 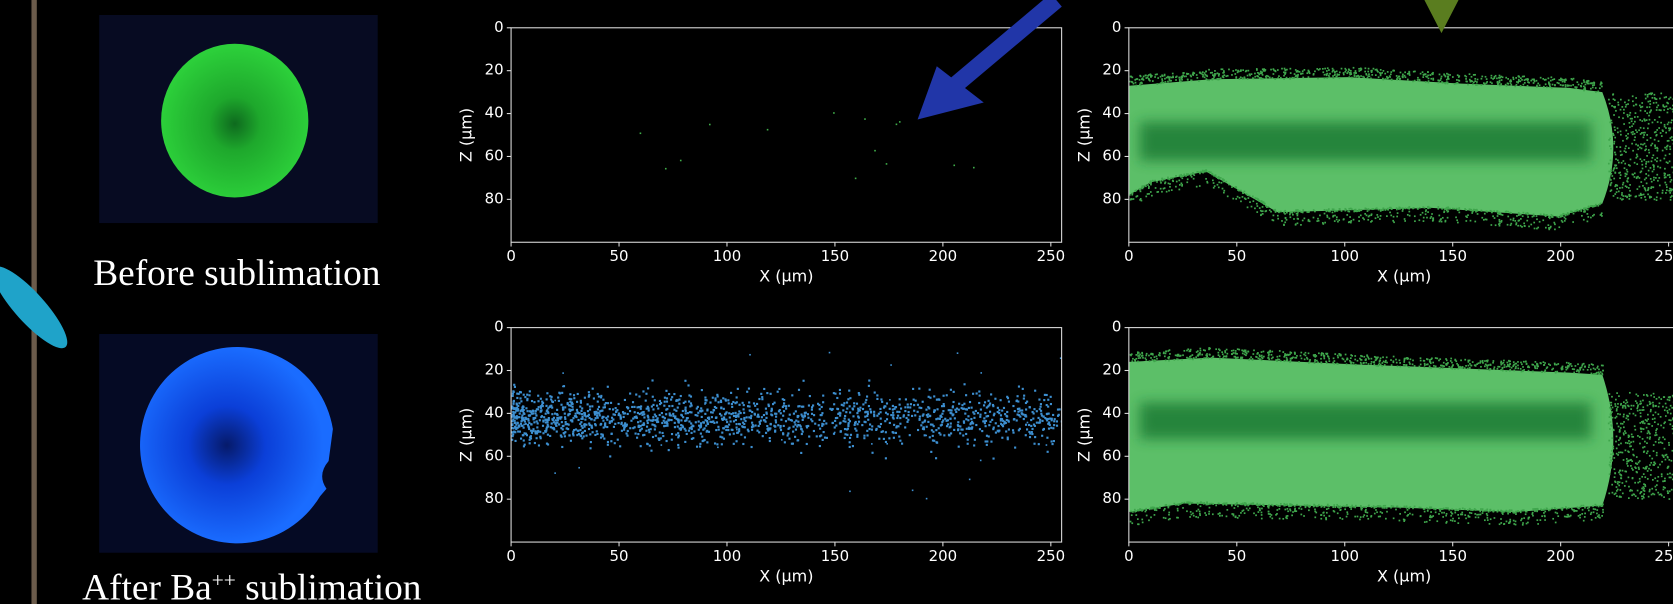 I want to click on x-tick-label: 250, so click(x=1663, y=256).